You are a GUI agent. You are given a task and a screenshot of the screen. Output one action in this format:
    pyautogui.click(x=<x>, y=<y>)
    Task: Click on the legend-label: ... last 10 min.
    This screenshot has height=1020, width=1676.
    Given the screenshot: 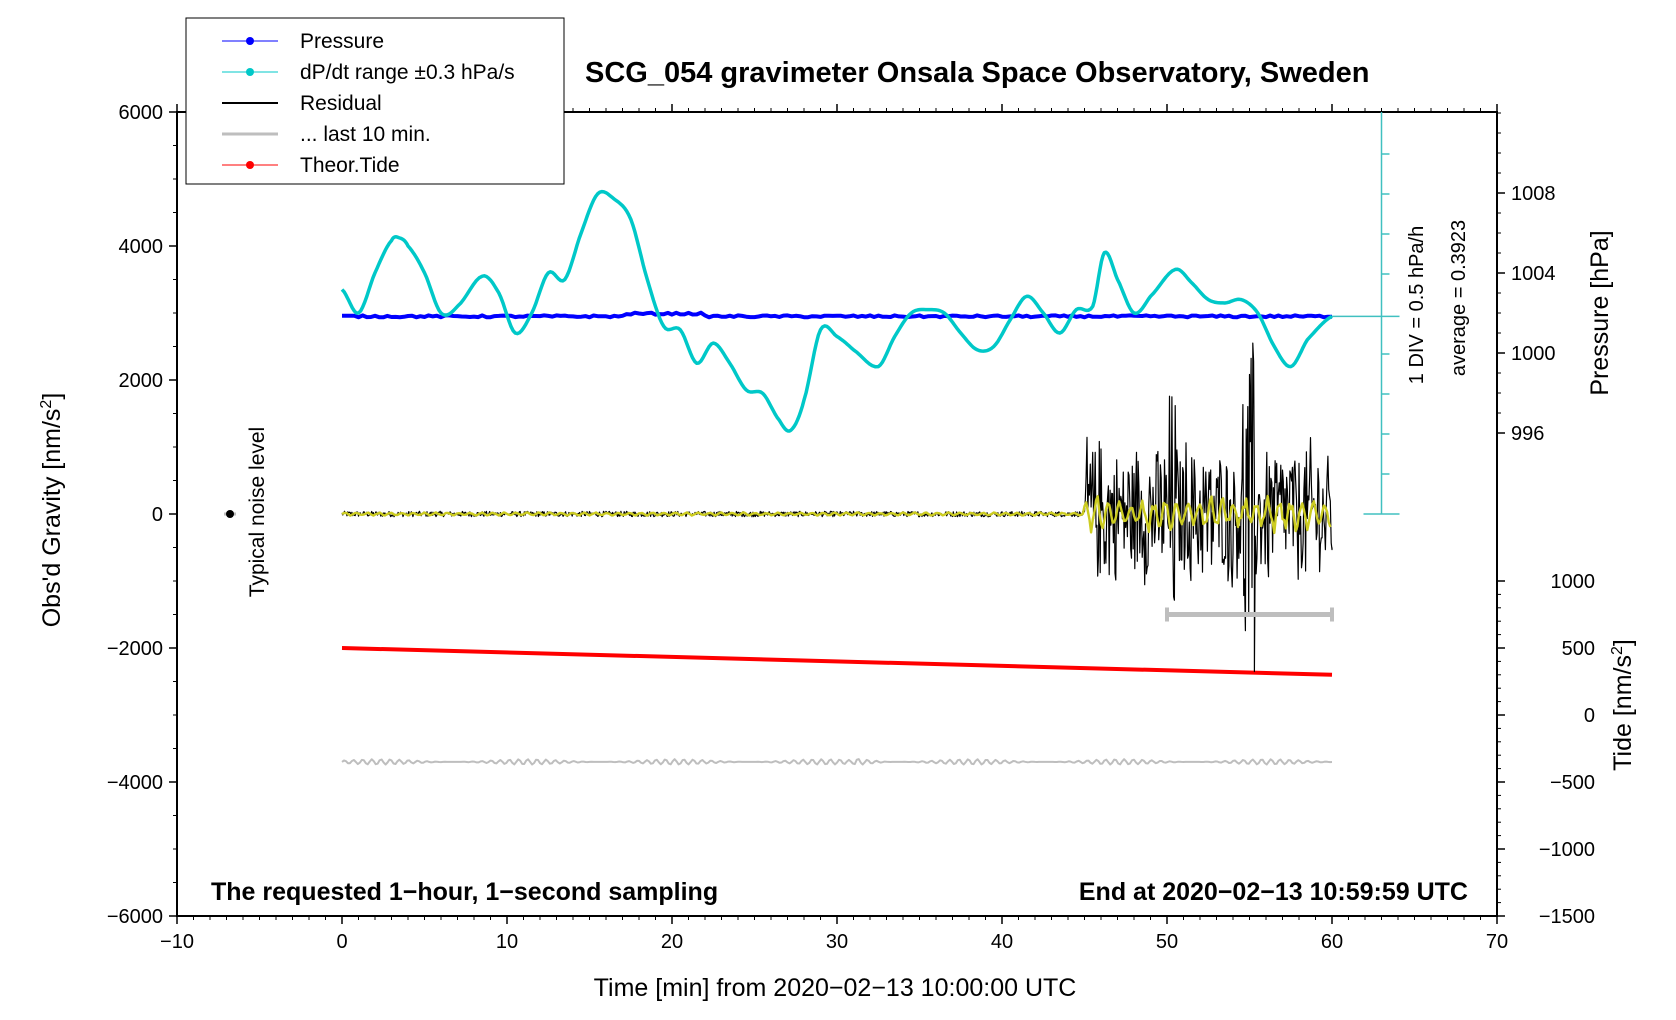 What is the action you would take?
    pyautogui.click(x=365, y=134)
    